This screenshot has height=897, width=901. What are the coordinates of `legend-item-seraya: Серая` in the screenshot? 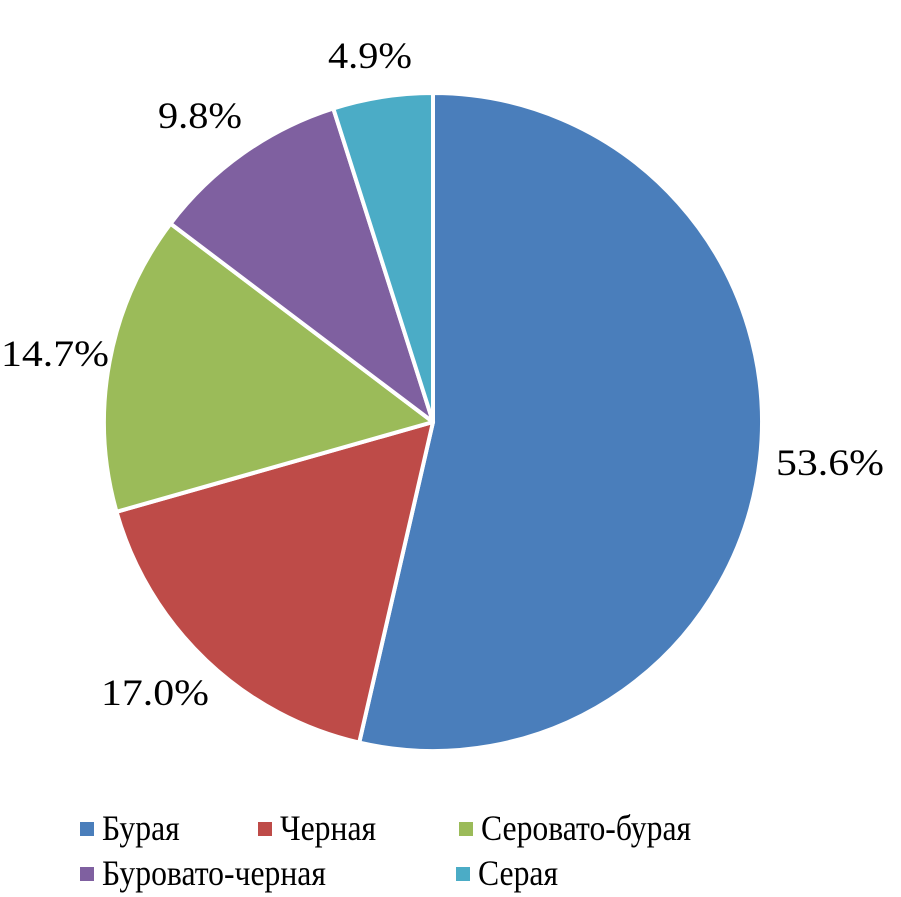 It's located at (512, 873).